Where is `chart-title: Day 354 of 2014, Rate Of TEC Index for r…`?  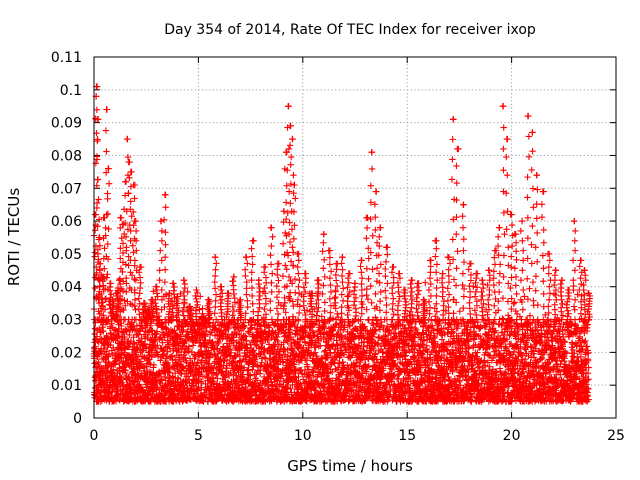
chart-title: Day 354 of 2014, Rate Of TEC Index for r… is located at coordinates (350, 30).